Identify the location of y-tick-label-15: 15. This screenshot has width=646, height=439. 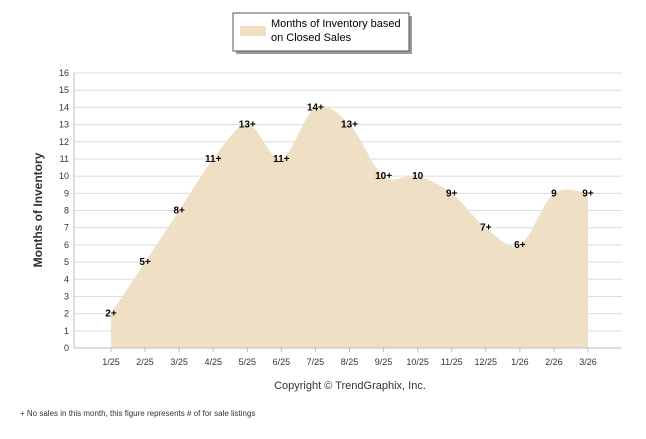
(64, 90).